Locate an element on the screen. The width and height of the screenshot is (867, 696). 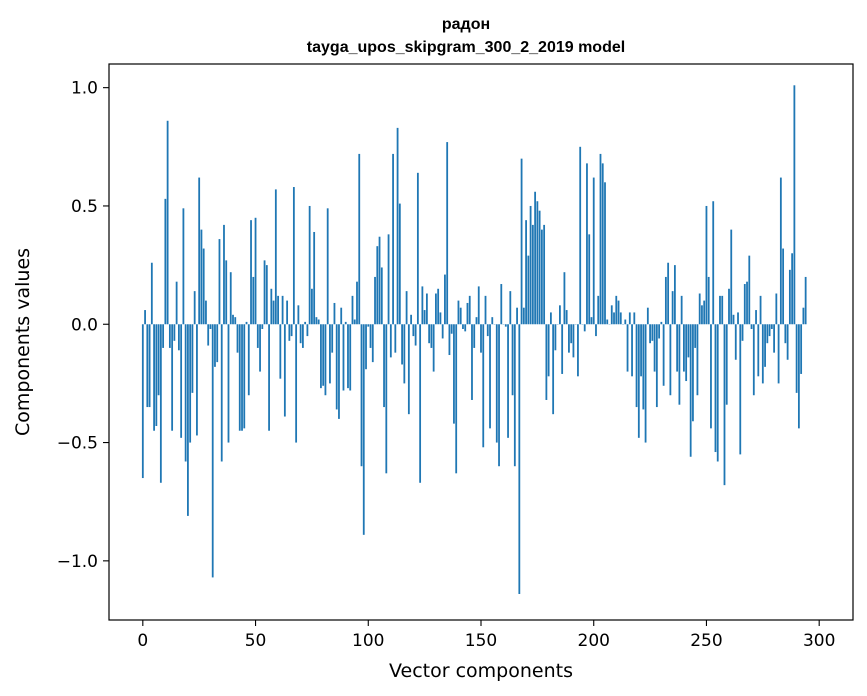
y-tick-label: −1.0 is located at coordinates (77, 562).